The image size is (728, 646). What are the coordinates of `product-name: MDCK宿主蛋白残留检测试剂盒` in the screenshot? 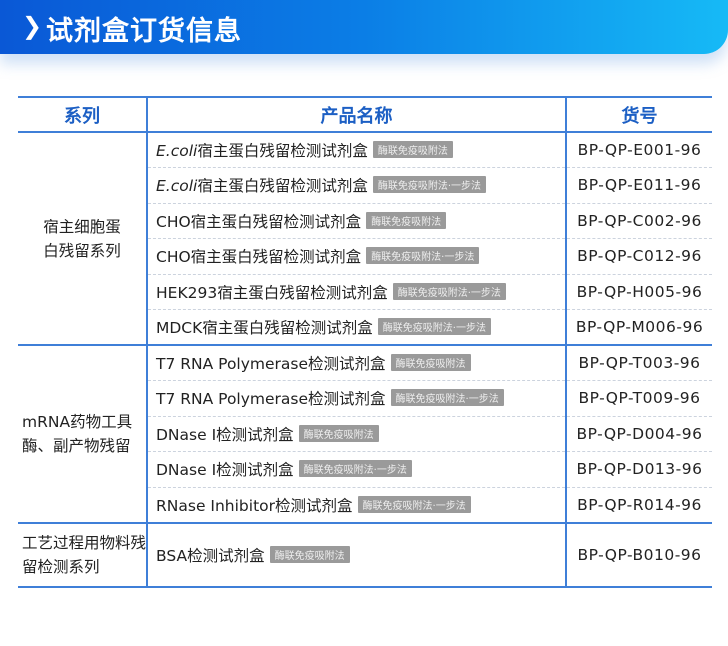 It's located at (264, 328).